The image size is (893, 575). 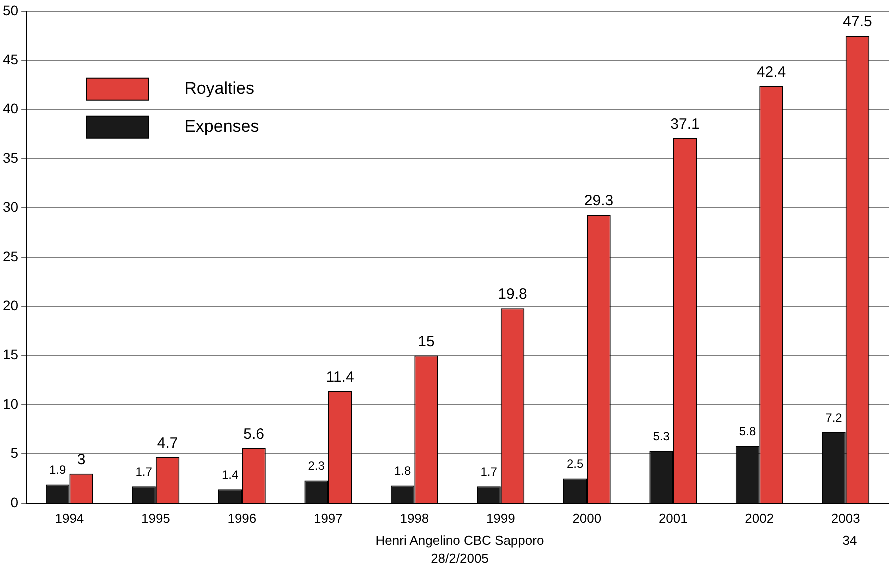 I want to click on y-tick-label: 40, so click(x=10, y=108).